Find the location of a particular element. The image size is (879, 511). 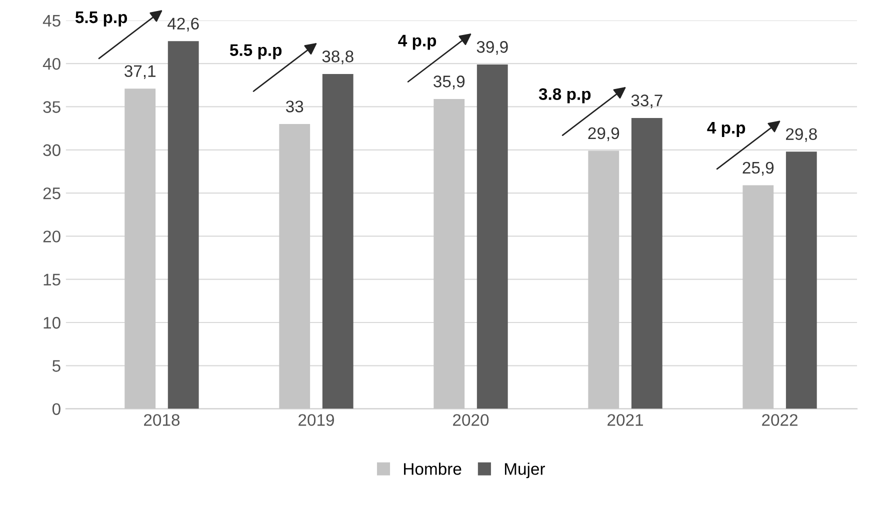

x-tick-label: 2020 is located at coordinates (471, 420).